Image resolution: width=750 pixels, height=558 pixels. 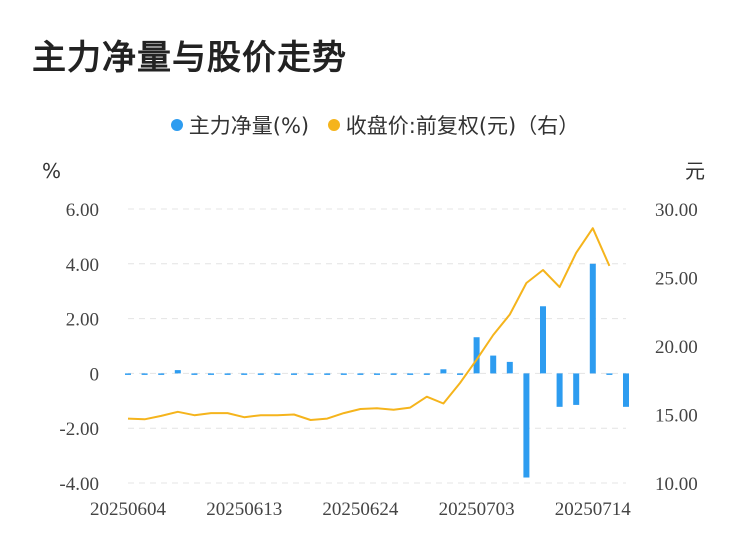 I want to click on y-left-tick-label: 6.00, so click(x=82, y=210).